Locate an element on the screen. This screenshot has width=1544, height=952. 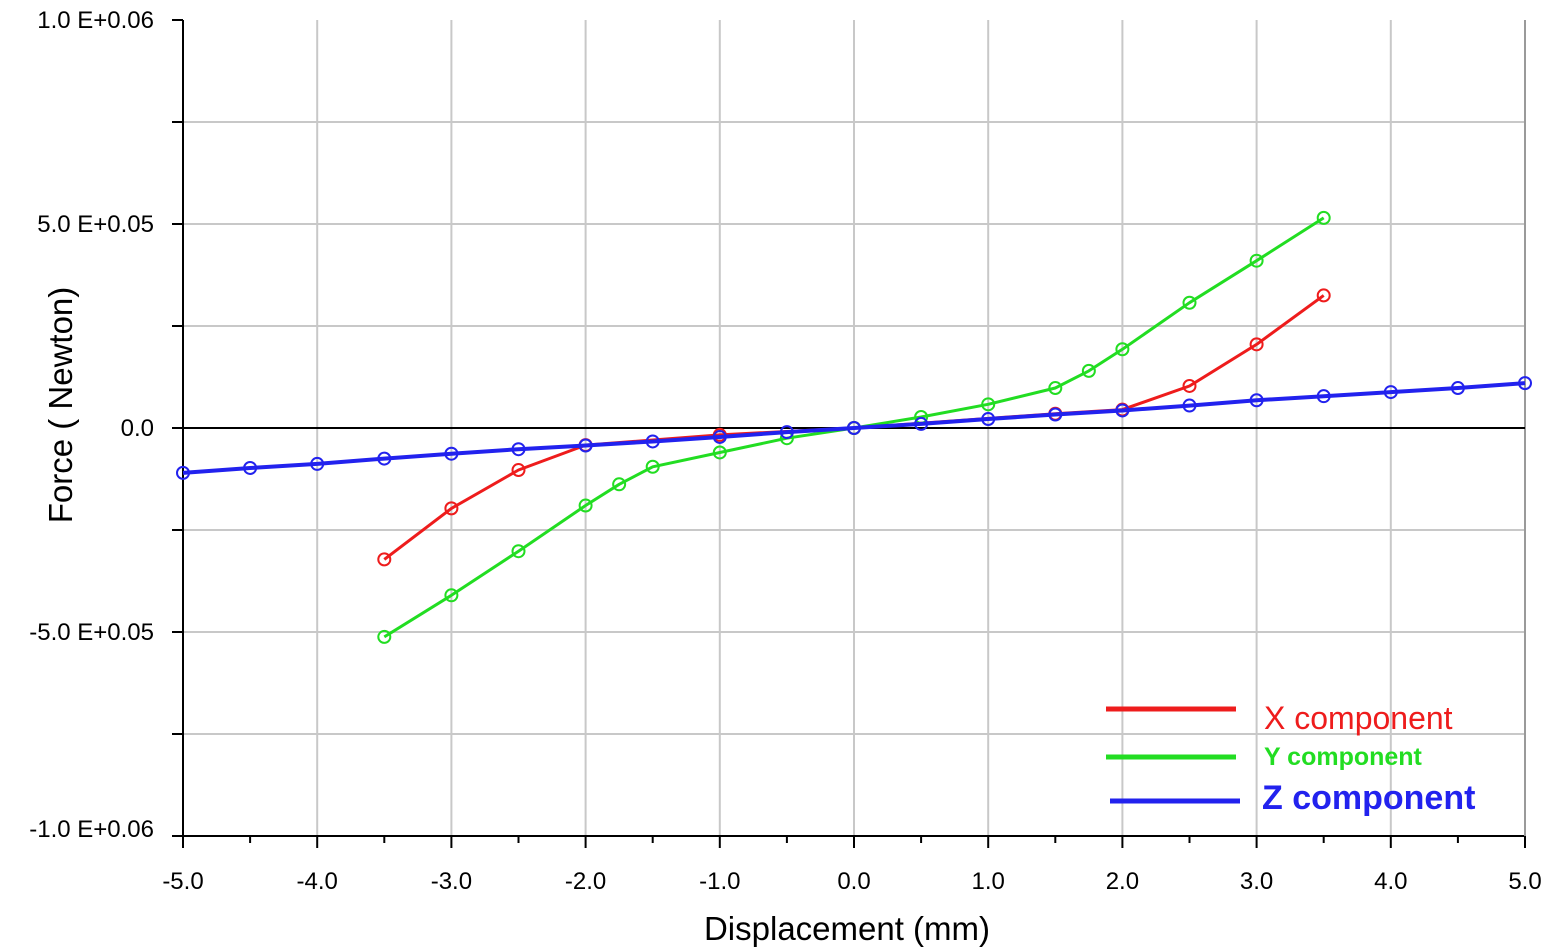
x-tick-label: 4.0 is located at coordinates (1390, 881).